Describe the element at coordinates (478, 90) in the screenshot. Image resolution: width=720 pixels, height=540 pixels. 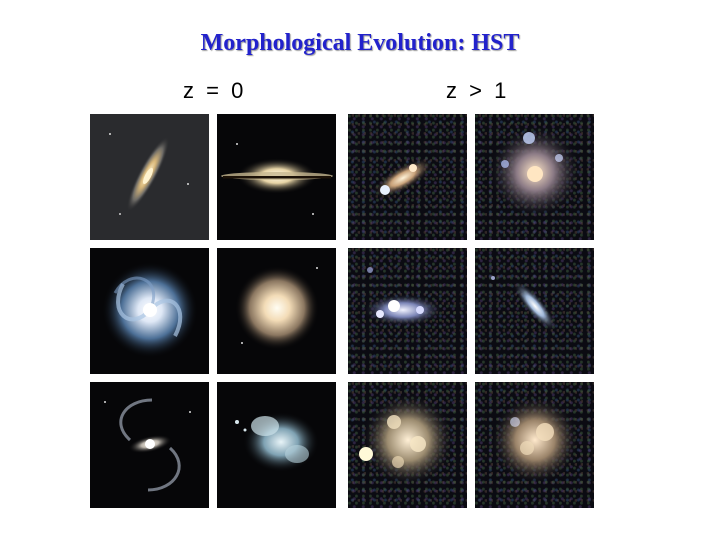
I see `label-z-greater-1: z > 1` at that location.